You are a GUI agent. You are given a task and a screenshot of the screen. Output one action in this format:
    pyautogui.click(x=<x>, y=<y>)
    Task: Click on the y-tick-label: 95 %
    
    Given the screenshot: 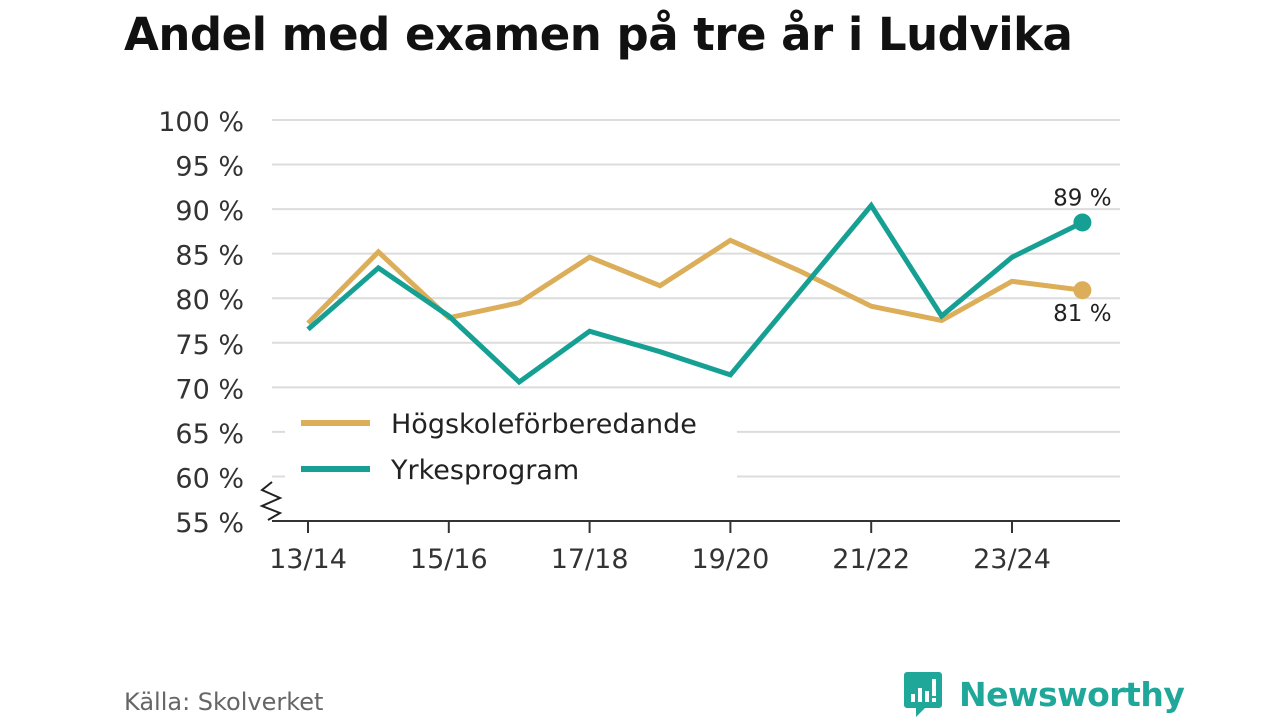 What is the action you would take?
    pyautogui.click(x=209, y=167)
    